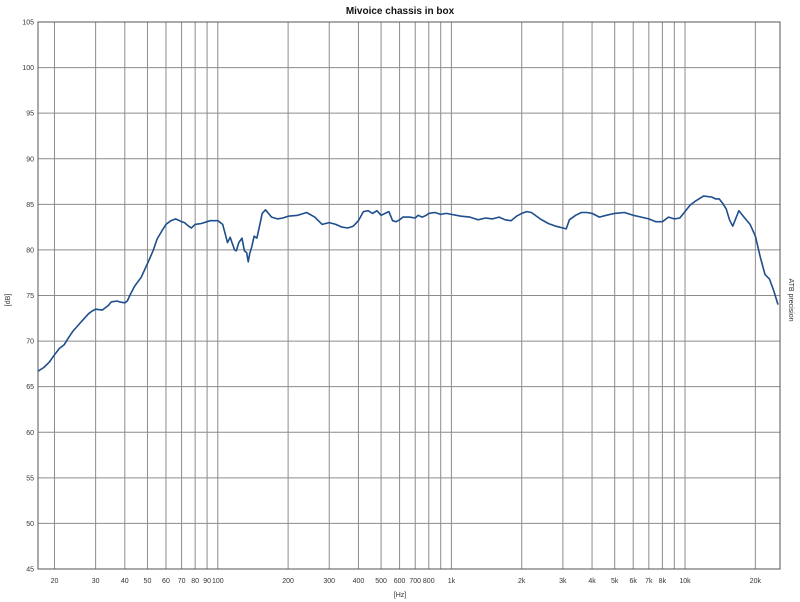  I want to click on x-tick-label: 60, so click(166, 581).